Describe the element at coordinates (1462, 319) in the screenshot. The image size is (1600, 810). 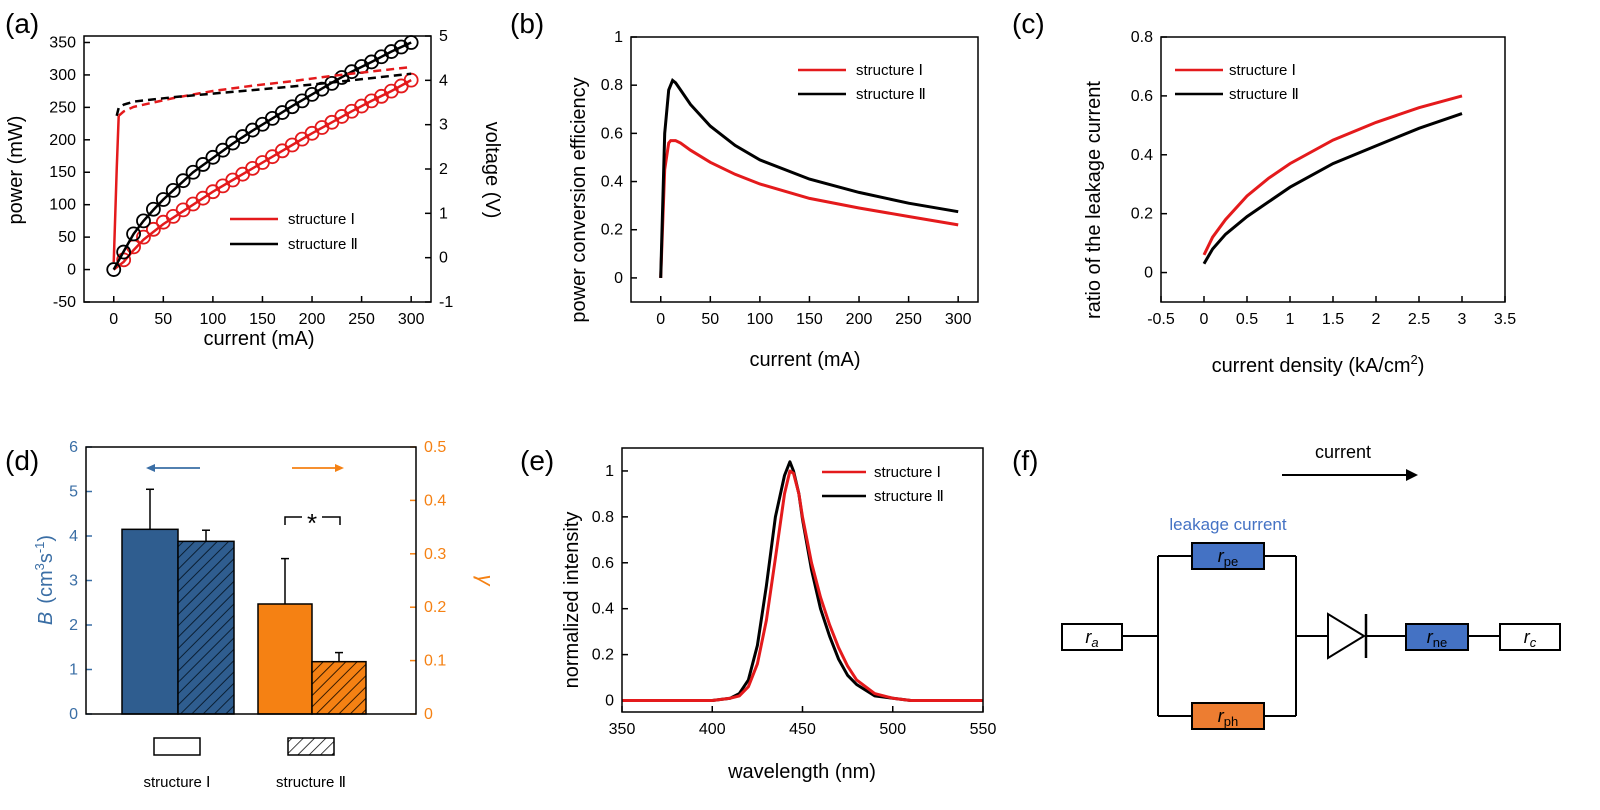
I see `chart-c-xtick-label-7: 3` at that location.